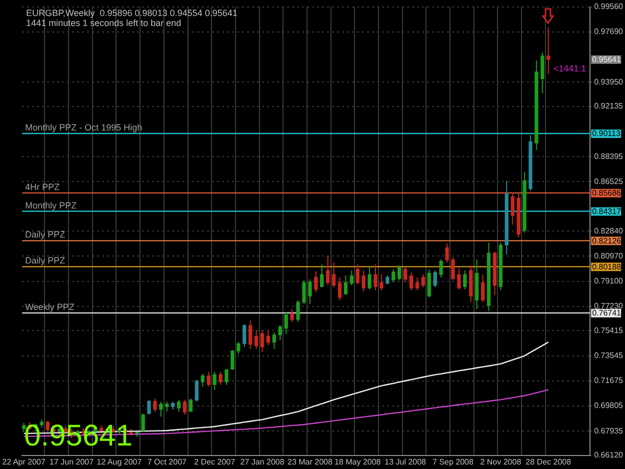 This screenshot has height=469, width=625. Describe the element at coordinates (609, 405) in the screenshot. I see `y-tick-label: 0.69805` at that location.